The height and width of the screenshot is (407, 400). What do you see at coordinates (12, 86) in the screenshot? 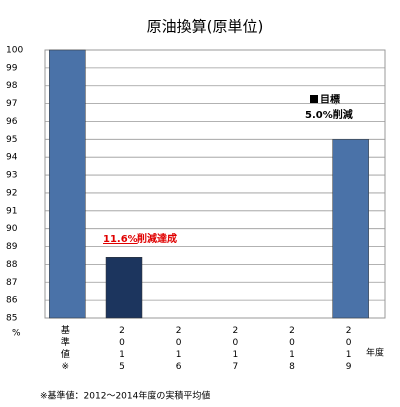
I see `y-tick-label: 98` at bounding box center [12, 86].